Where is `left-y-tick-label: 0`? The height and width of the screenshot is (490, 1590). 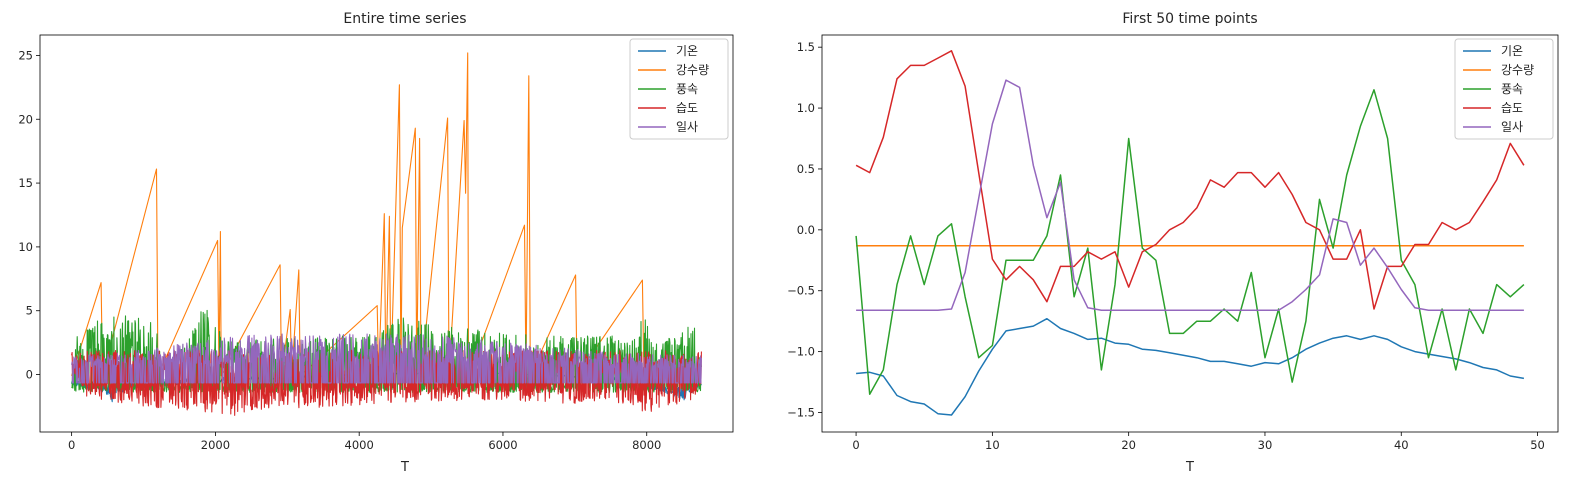
left-y-tick-label: 0 is located at coordinates (29, 375).